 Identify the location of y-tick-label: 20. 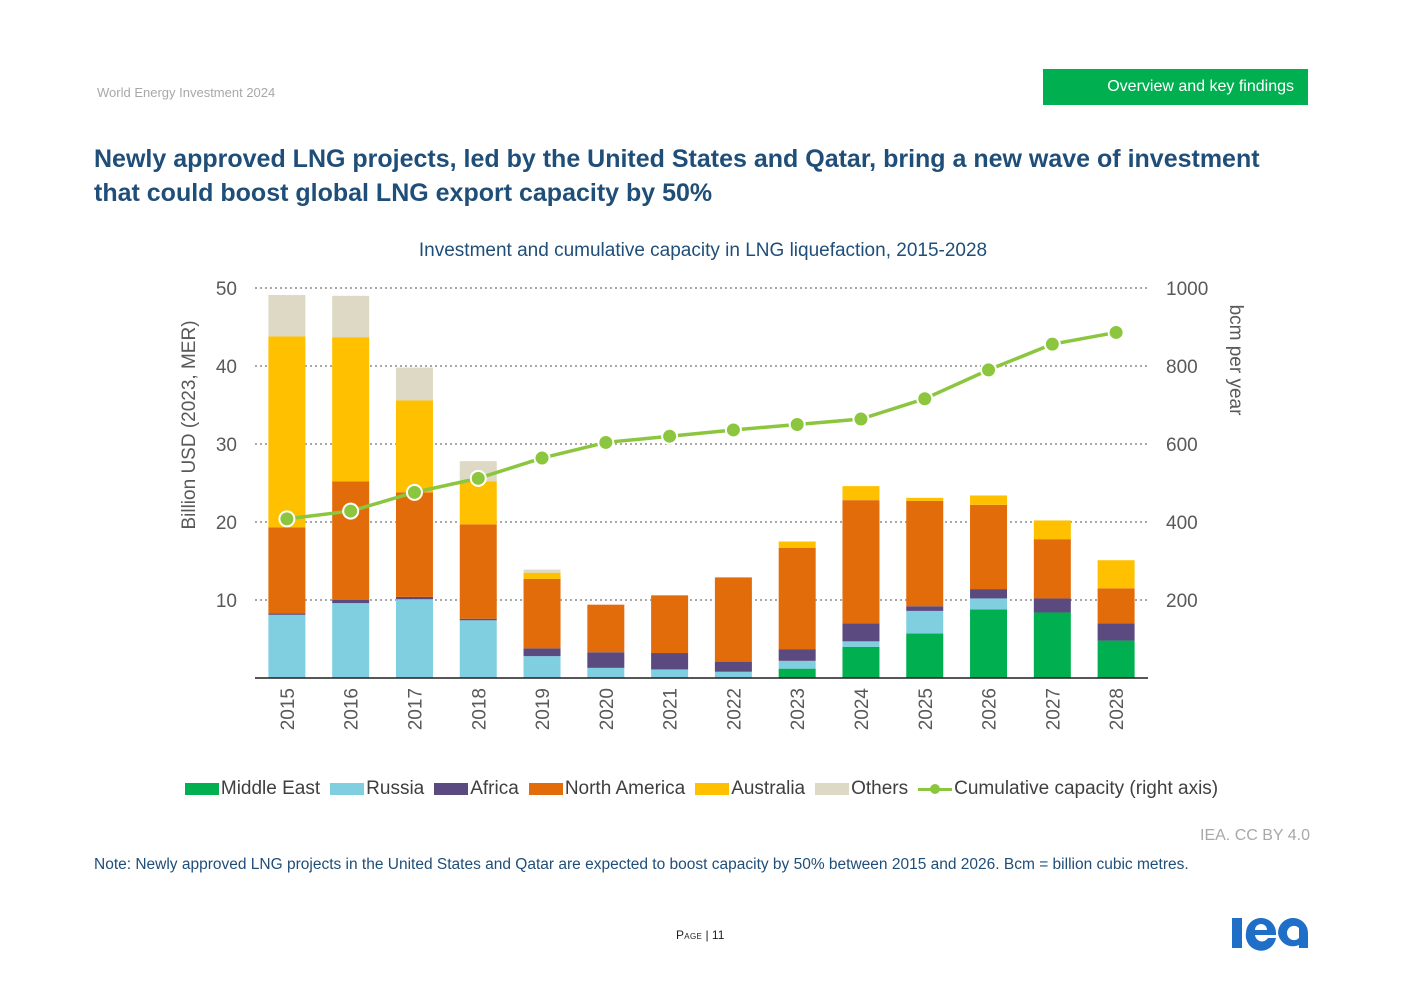
(226, 523).